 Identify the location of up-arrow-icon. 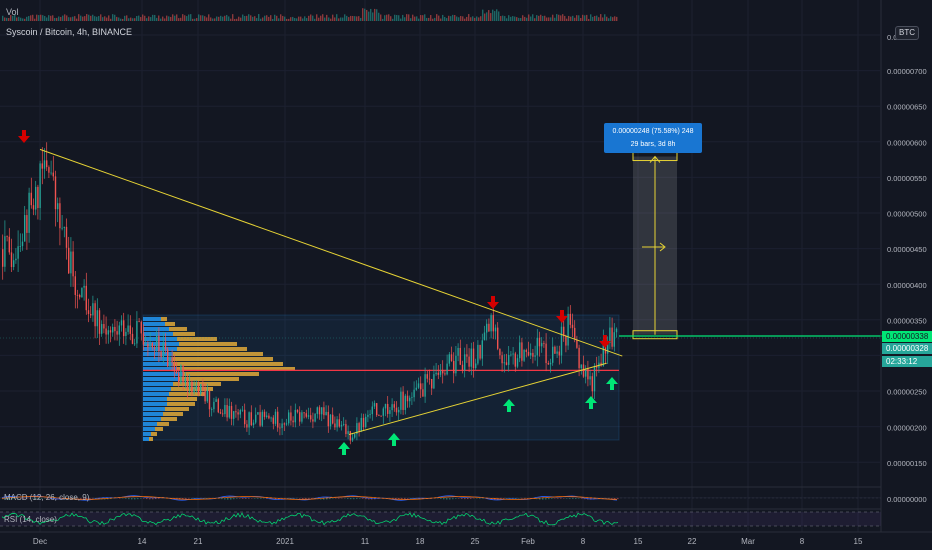
(344, 448).